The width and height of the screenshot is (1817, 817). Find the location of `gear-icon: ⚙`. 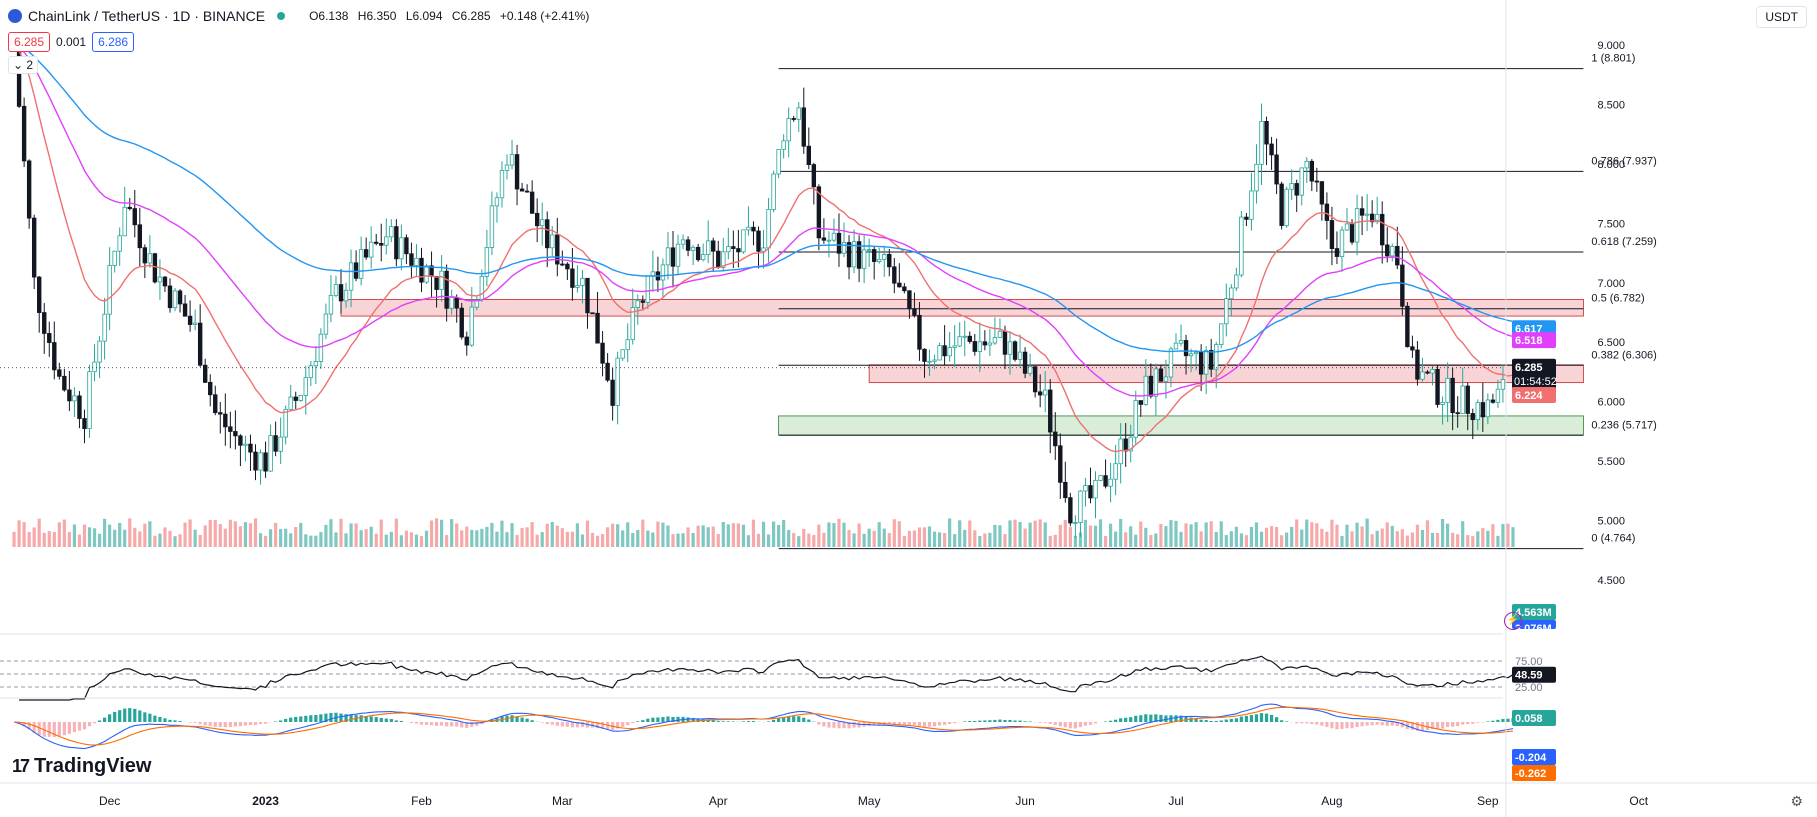

gear-icon: ⚙ is located at coordinates (1796, 801).